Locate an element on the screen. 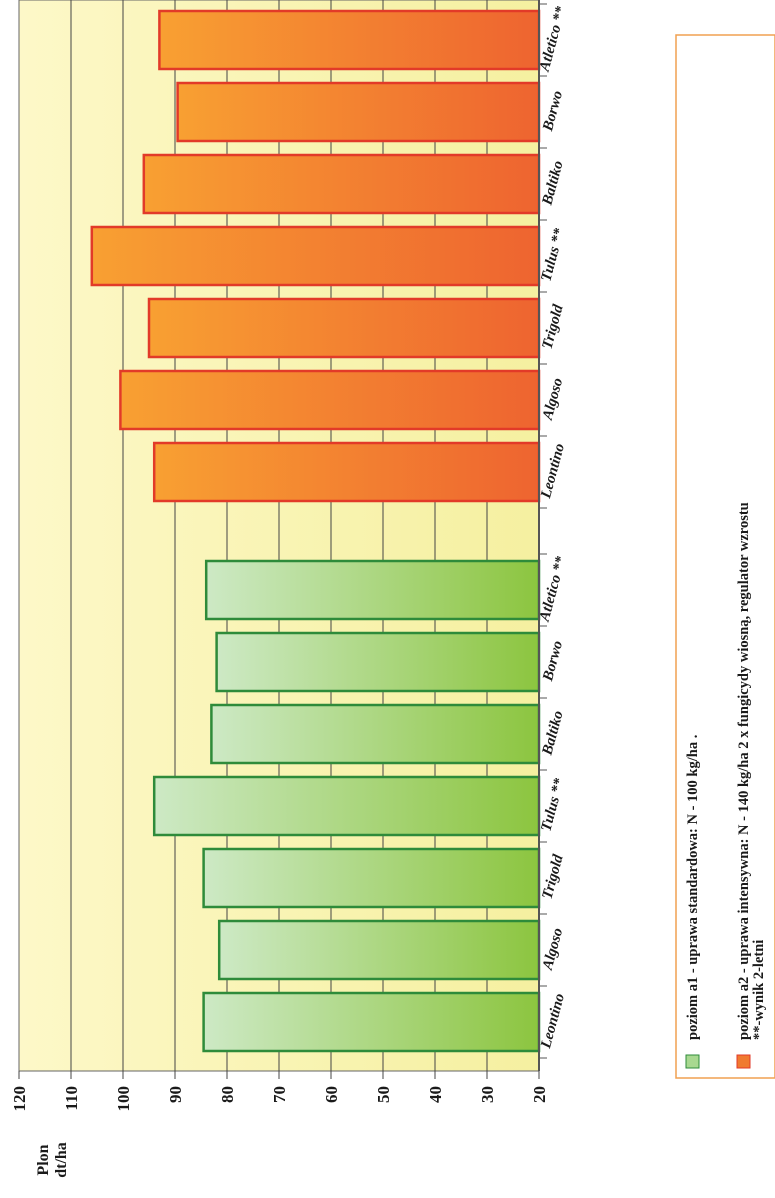 This screenshot has height=1198, width=775. category-ticks is located at coordinates (543, 531).